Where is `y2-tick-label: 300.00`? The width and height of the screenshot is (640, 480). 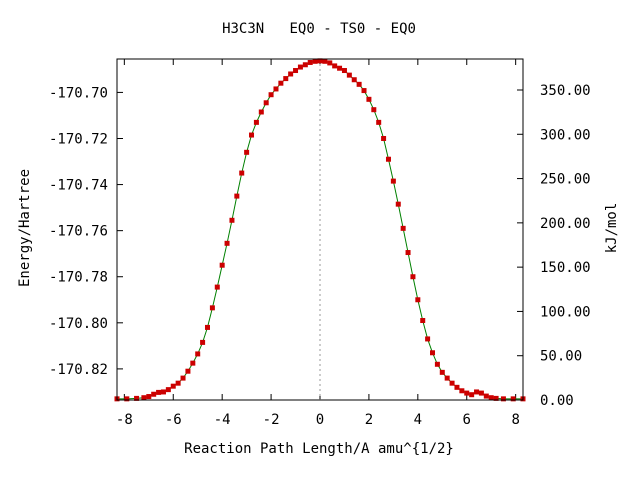
y2-tick-label: 300.00 is located at coordinates (565, 135).